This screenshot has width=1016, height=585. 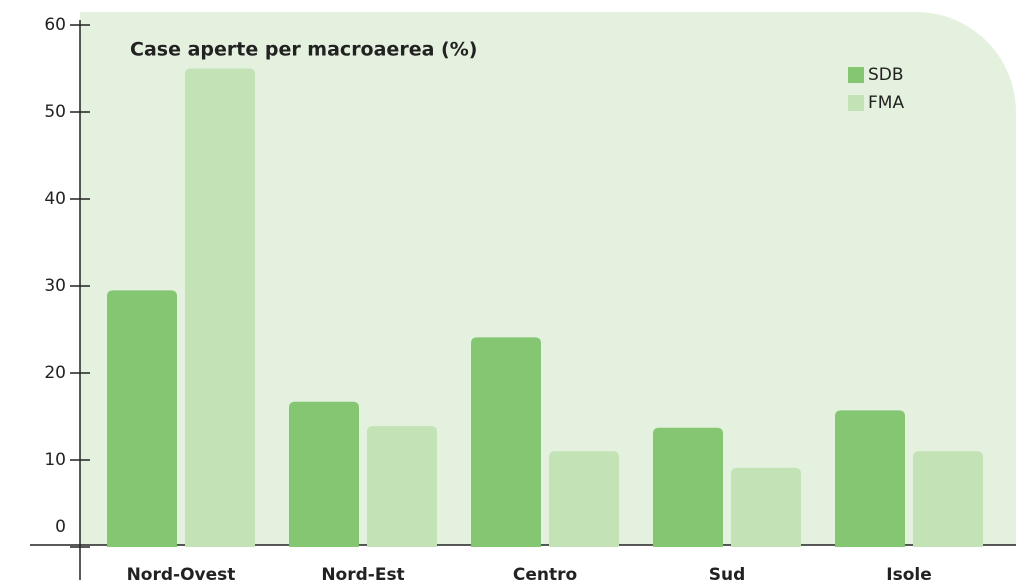 I want to click on legend-label: SDB, so click(x=886, y=75).